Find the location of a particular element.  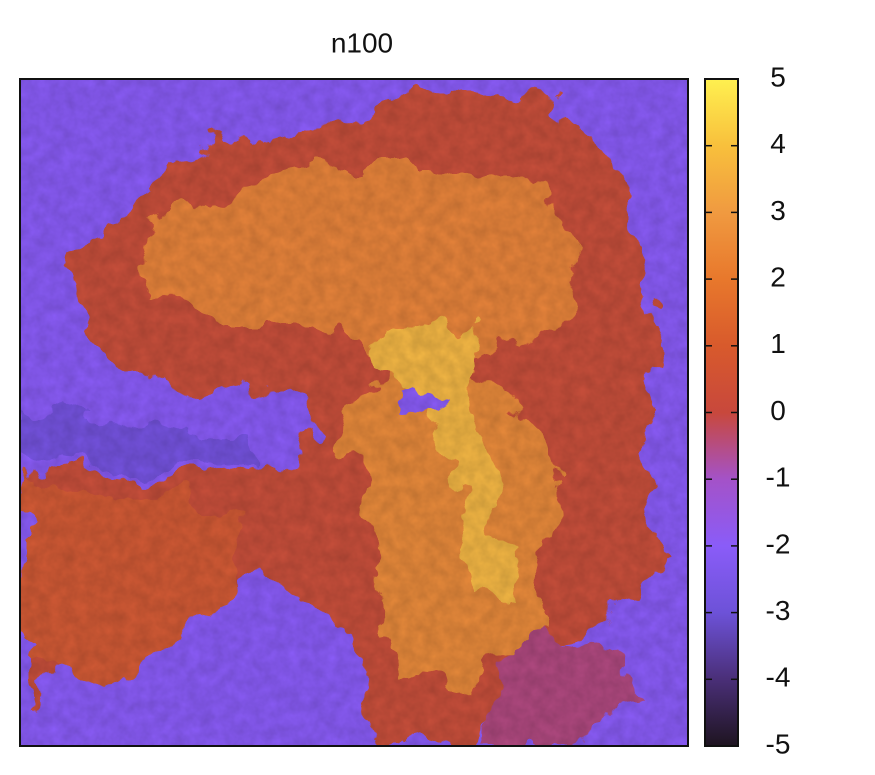

colorbar-tick-label: -3 is located at coordinates (778, 610).